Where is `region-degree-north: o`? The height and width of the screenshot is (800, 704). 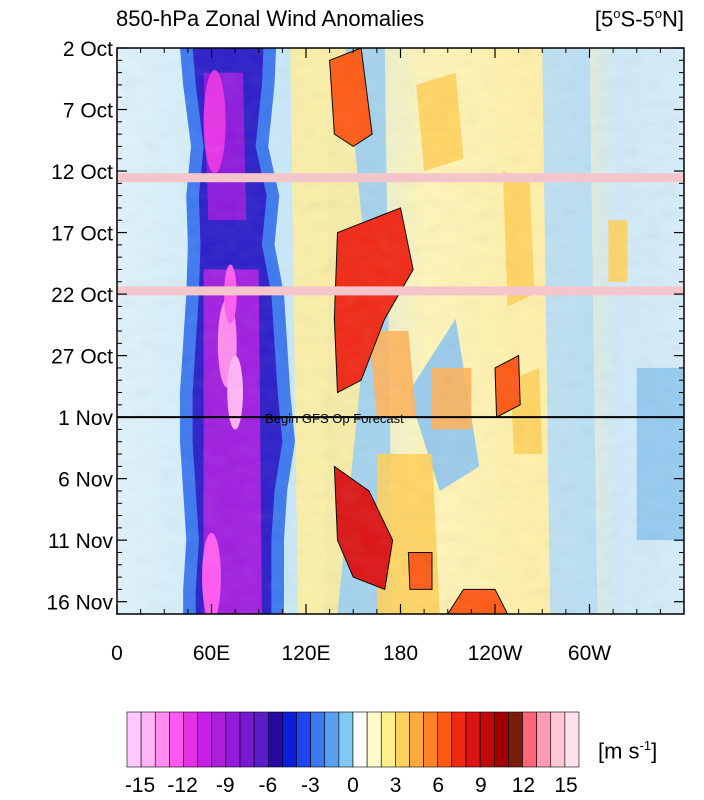 region-degree-north: o is located at coordinates (658, 13).